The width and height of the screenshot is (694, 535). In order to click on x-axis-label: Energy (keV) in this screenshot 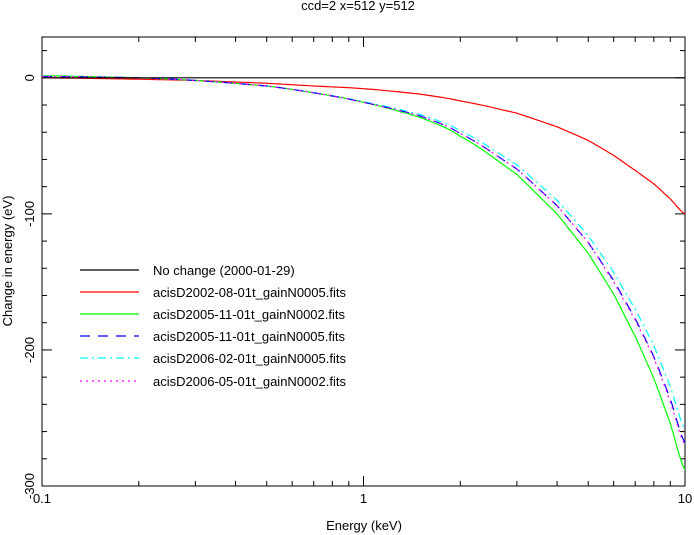, I will do `click(364, 525)`.